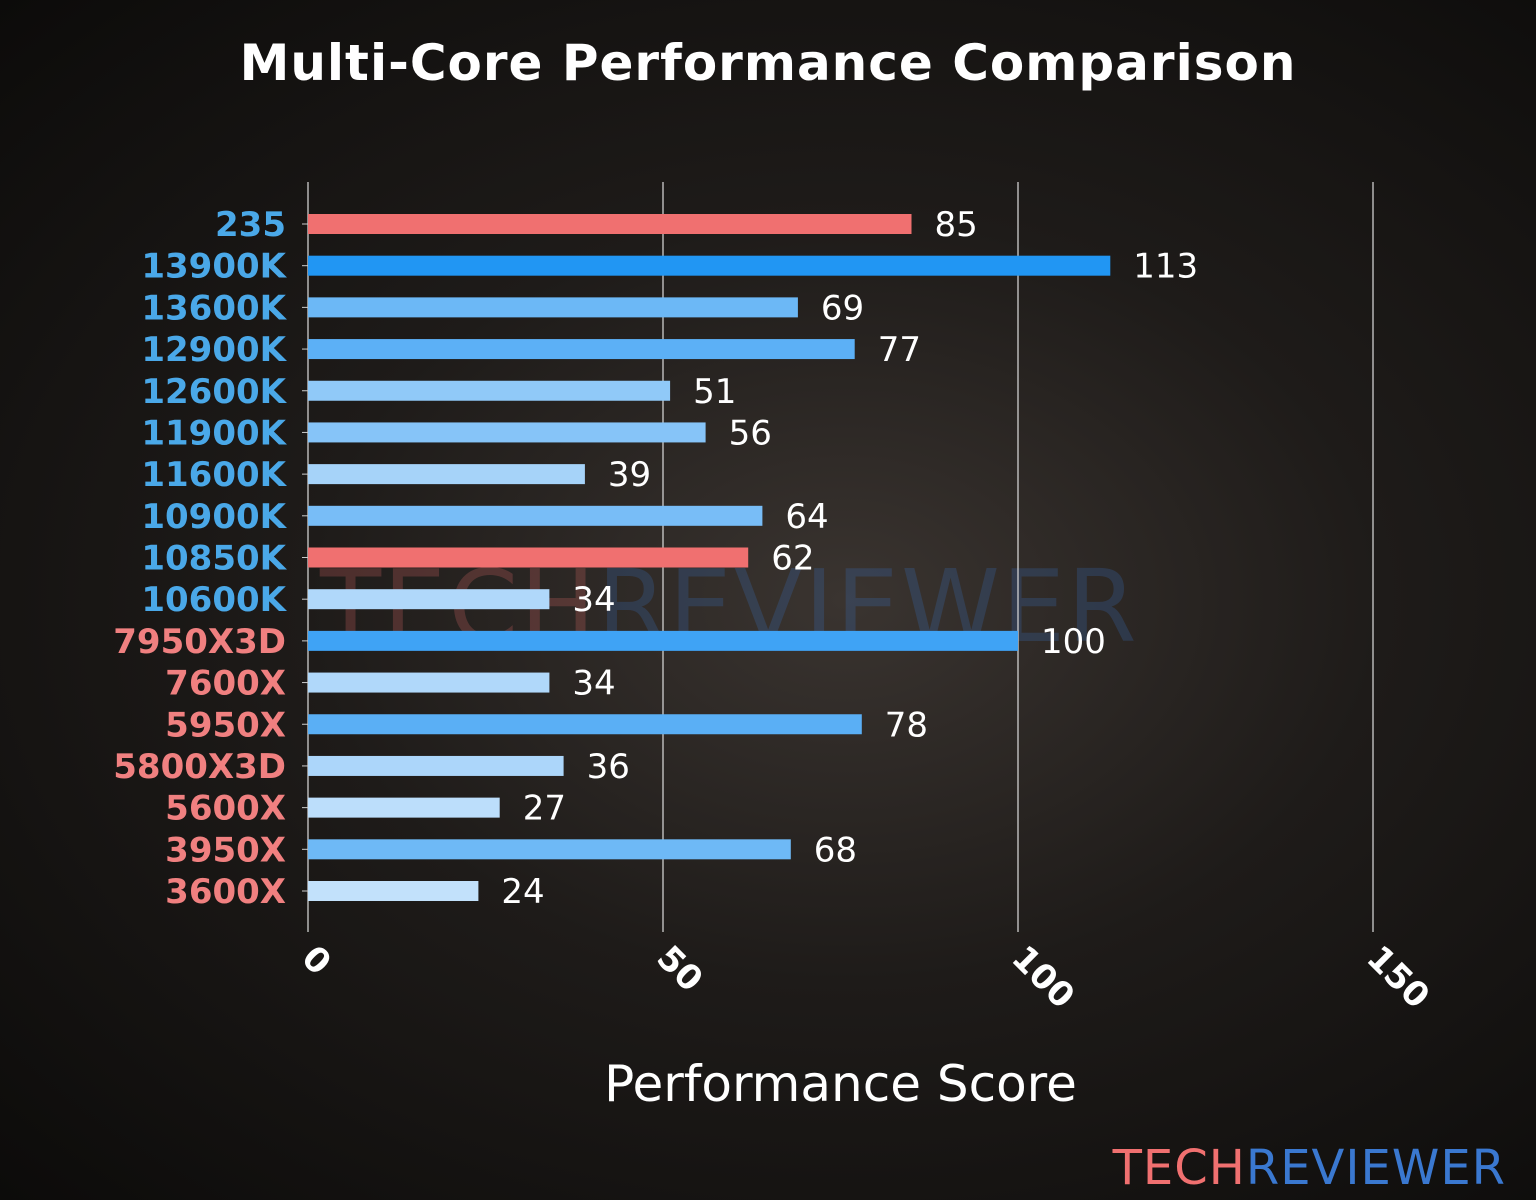 The height and width of the screenshot is (1200, 1536). Describe the element at coordinates (214, 517) in the screenshot. I see `y-tick-label: 10900K` at that location.